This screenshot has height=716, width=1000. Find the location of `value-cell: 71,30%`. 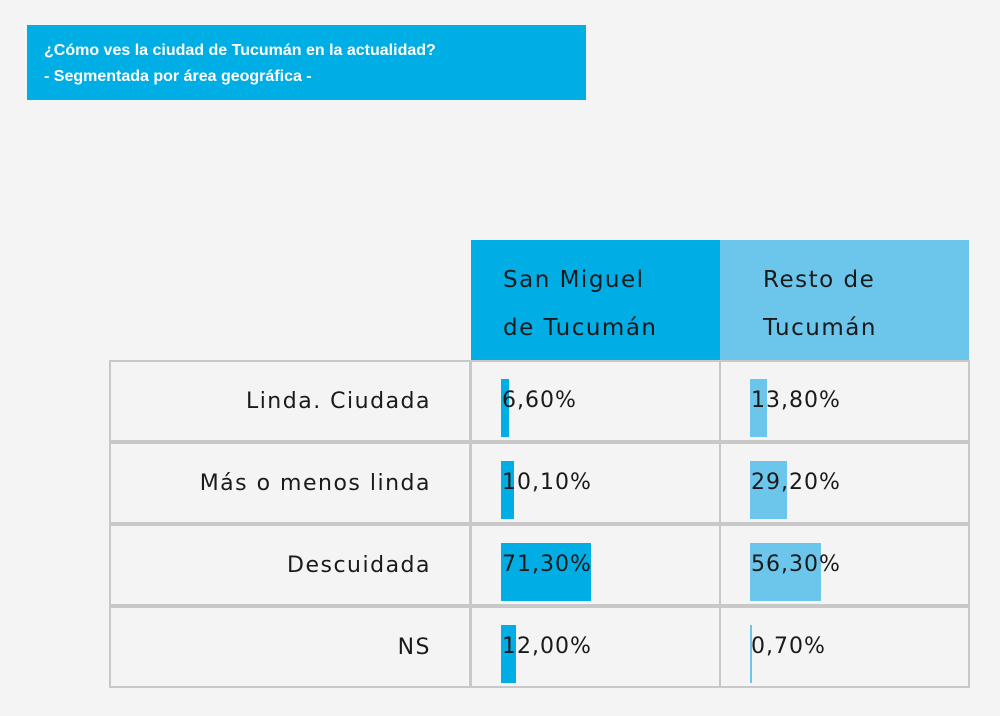

value-cell: 71,30% is located at coordinates (595, 565).